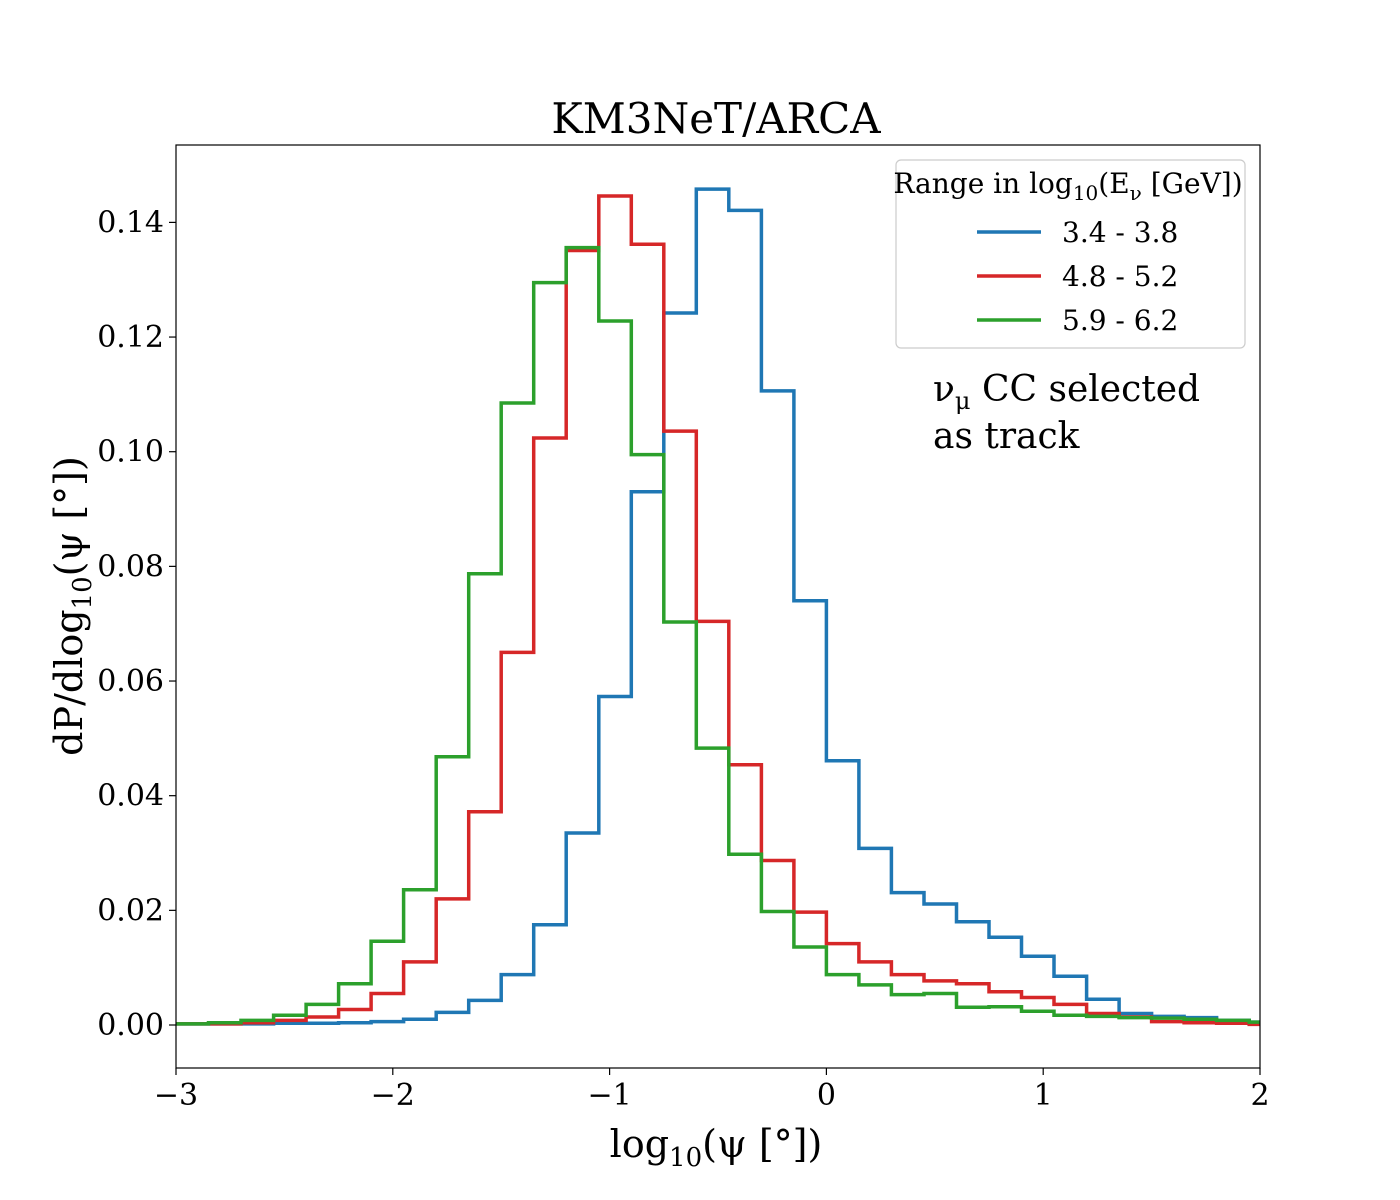 This screenshot has width=1400, height=1200. Describe the element at coordinates (393, 1095) in the screenshot. I see `x-tick-label: −2` at that location.